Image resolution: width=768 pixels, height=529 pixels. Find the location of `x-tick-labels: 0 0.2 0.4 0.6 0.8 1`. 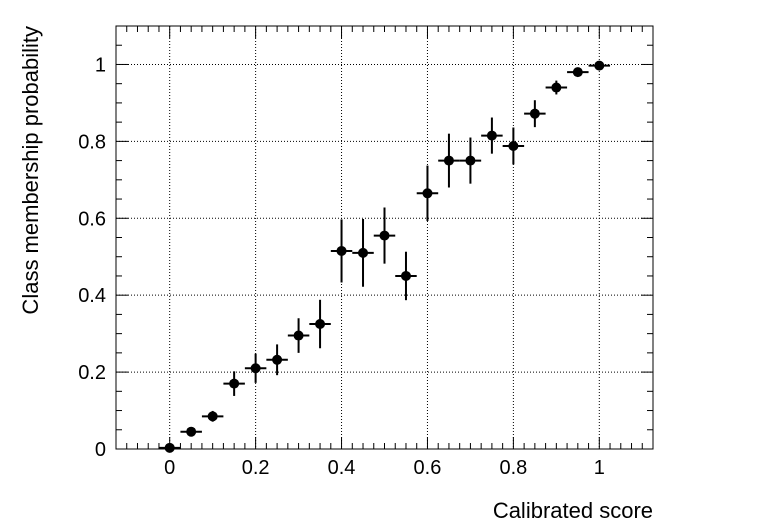

x-tick-labels: 0 0.2 0.4 0.6 0.8 1 is located at coordinates (384, 468).